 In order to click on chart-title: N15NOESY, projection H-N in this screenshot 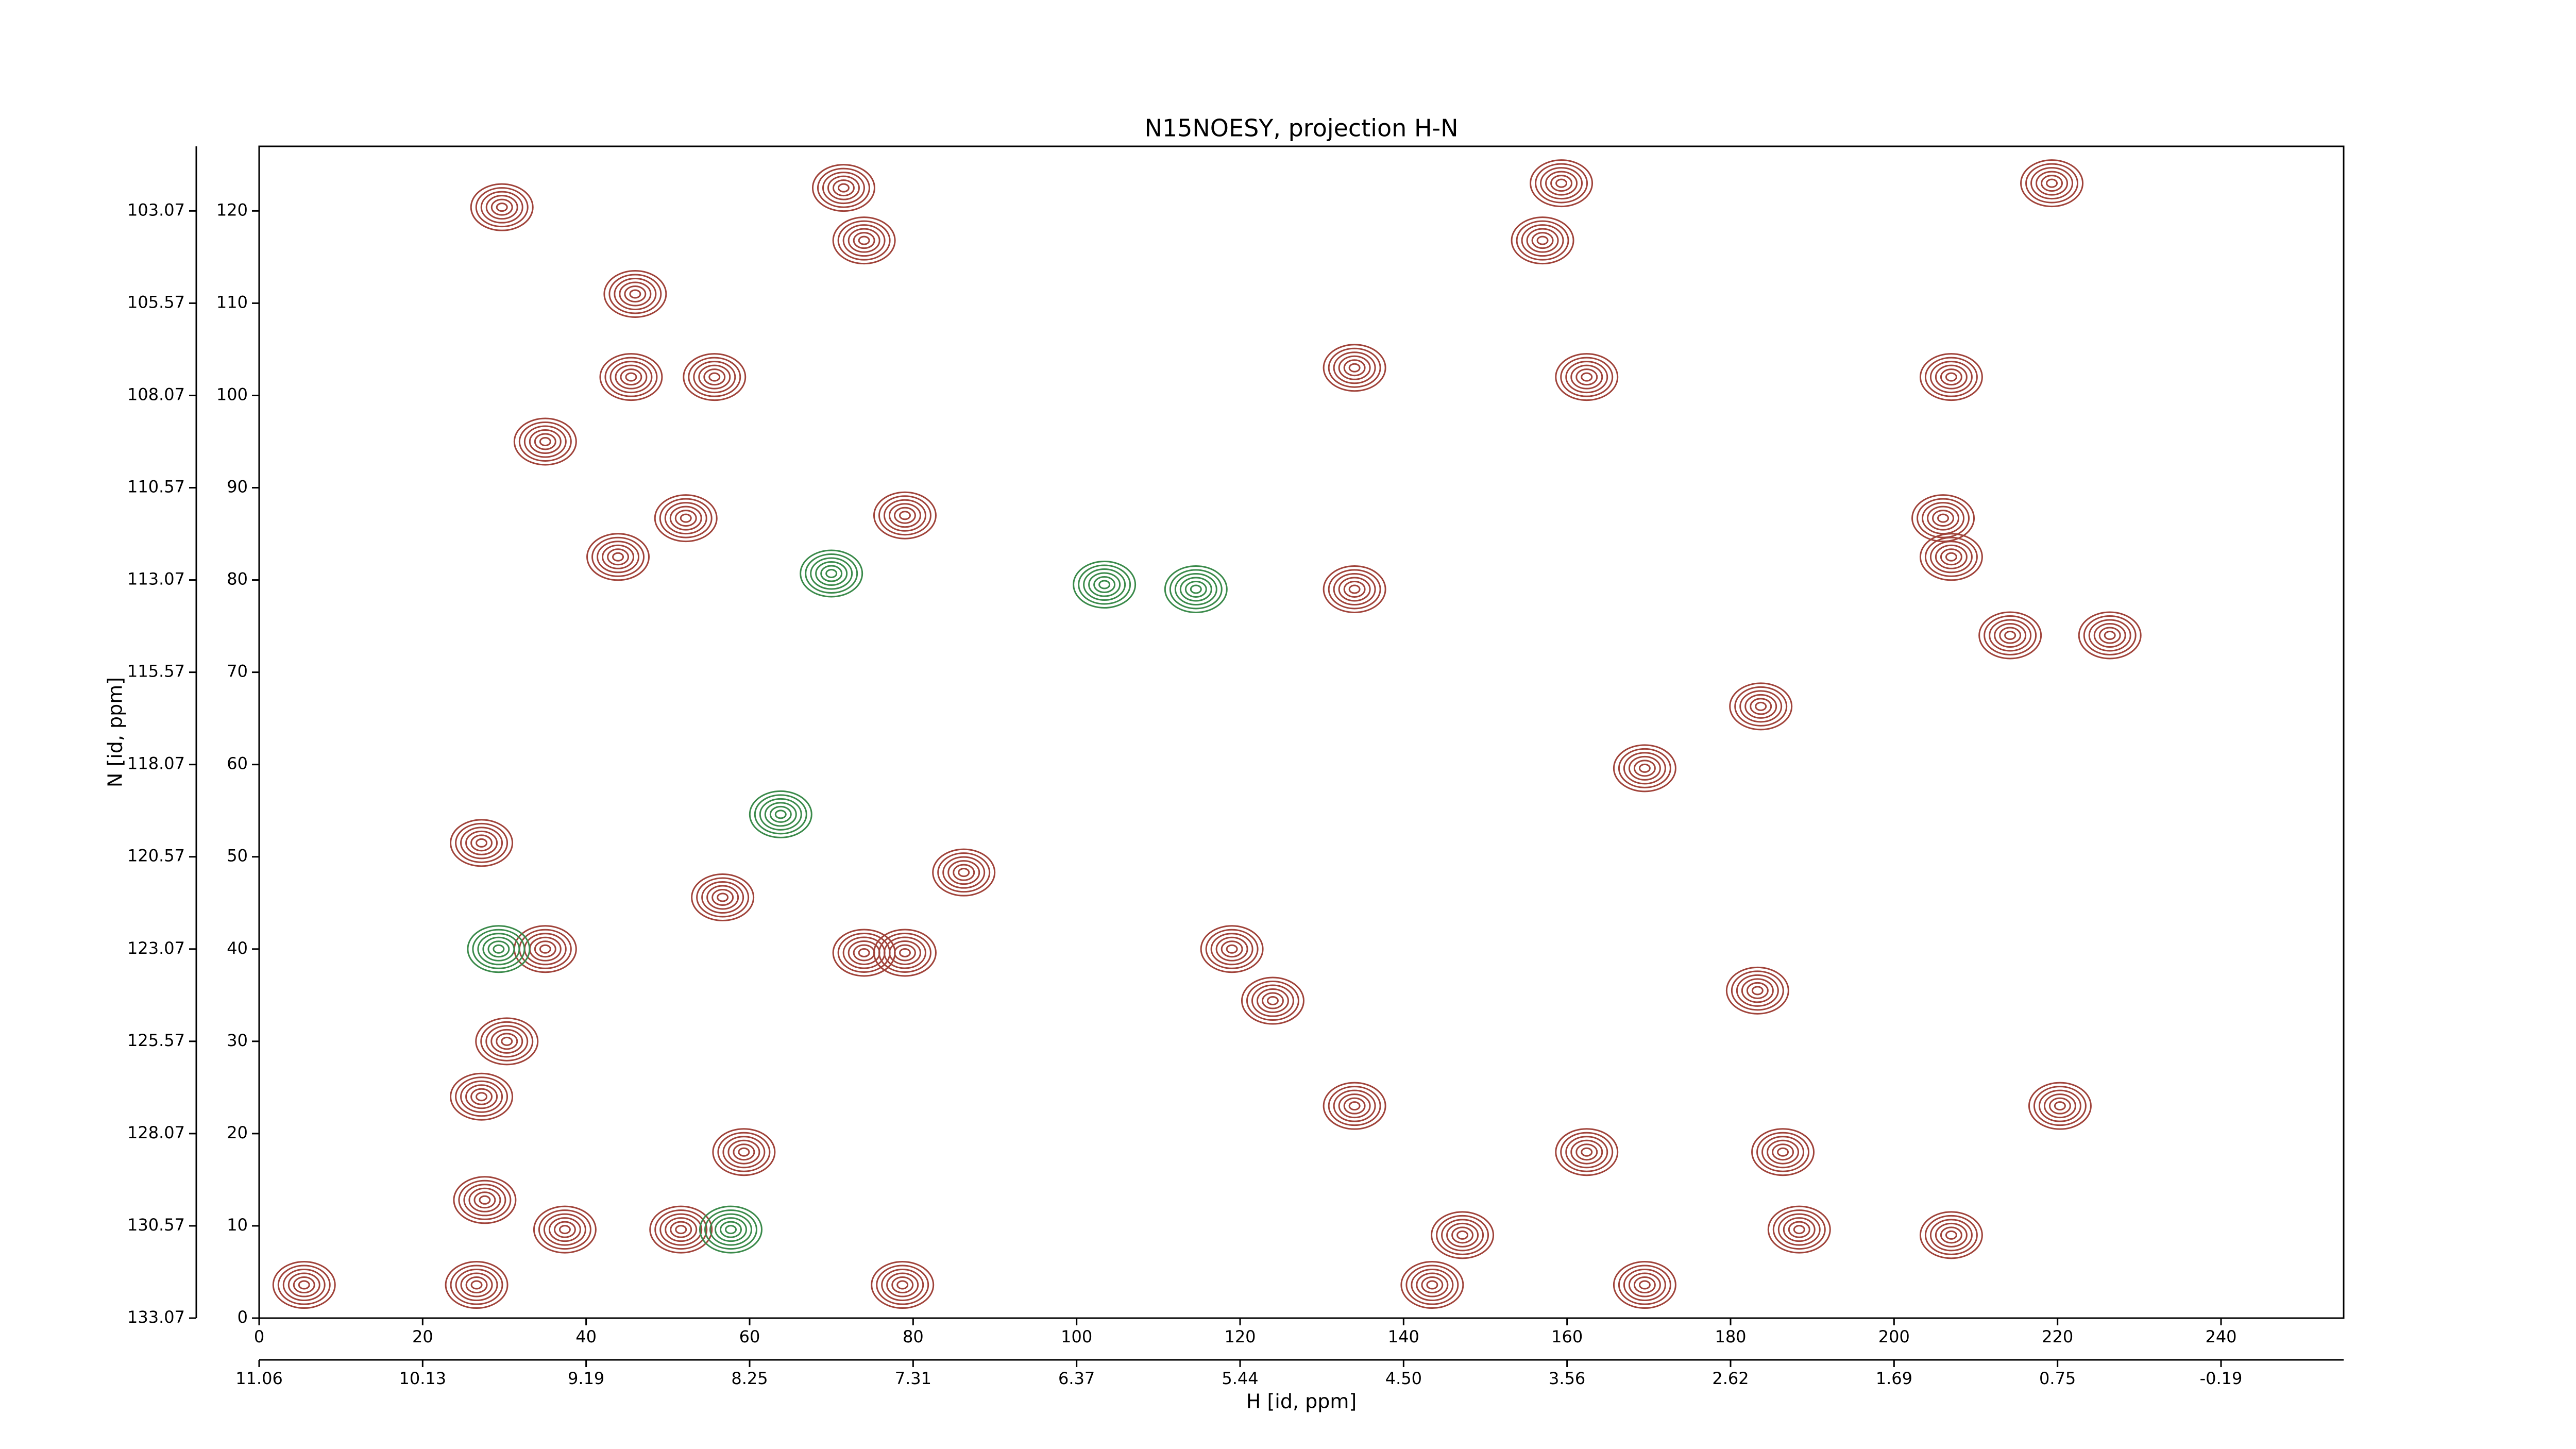, I will do `click(1301, 128)`.